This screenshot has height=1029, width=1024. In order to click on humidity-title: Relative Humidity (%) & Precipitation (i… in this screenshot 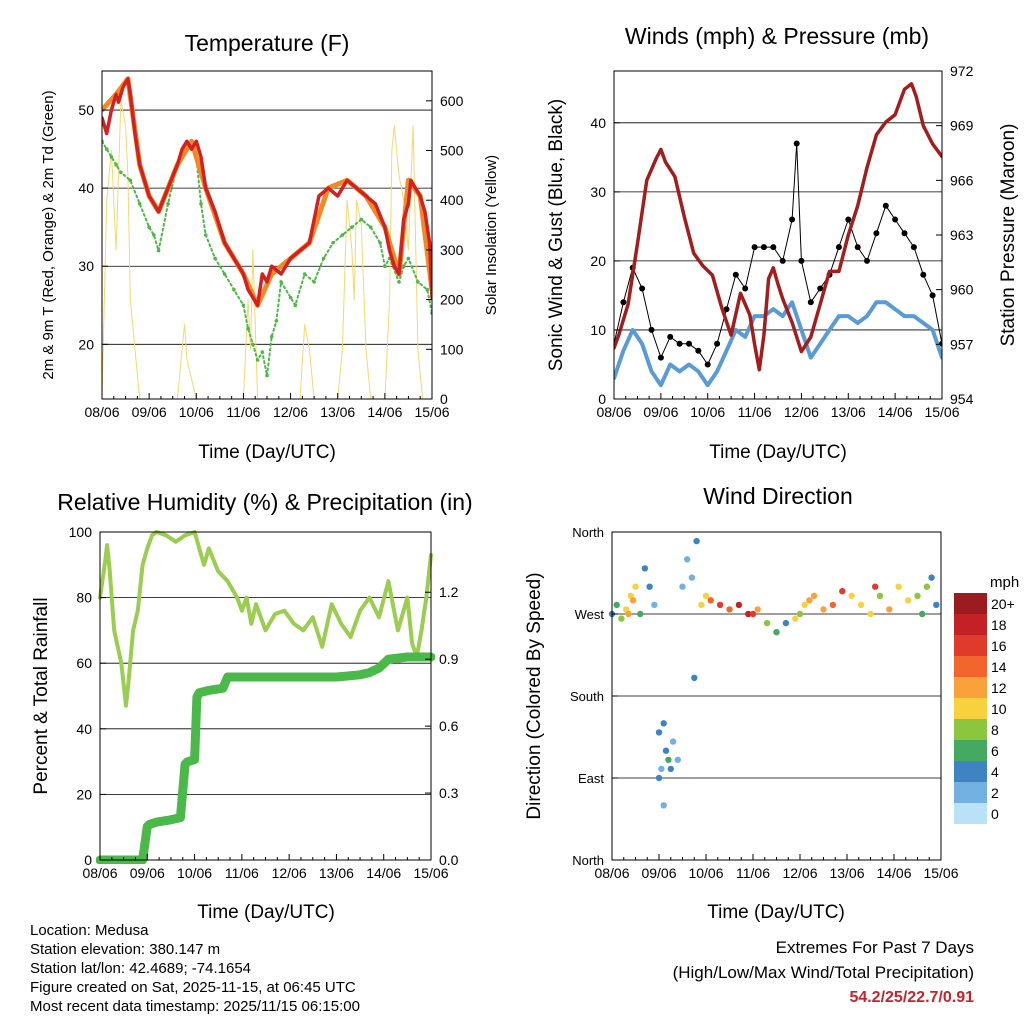, I will do `click(264, 502)`.